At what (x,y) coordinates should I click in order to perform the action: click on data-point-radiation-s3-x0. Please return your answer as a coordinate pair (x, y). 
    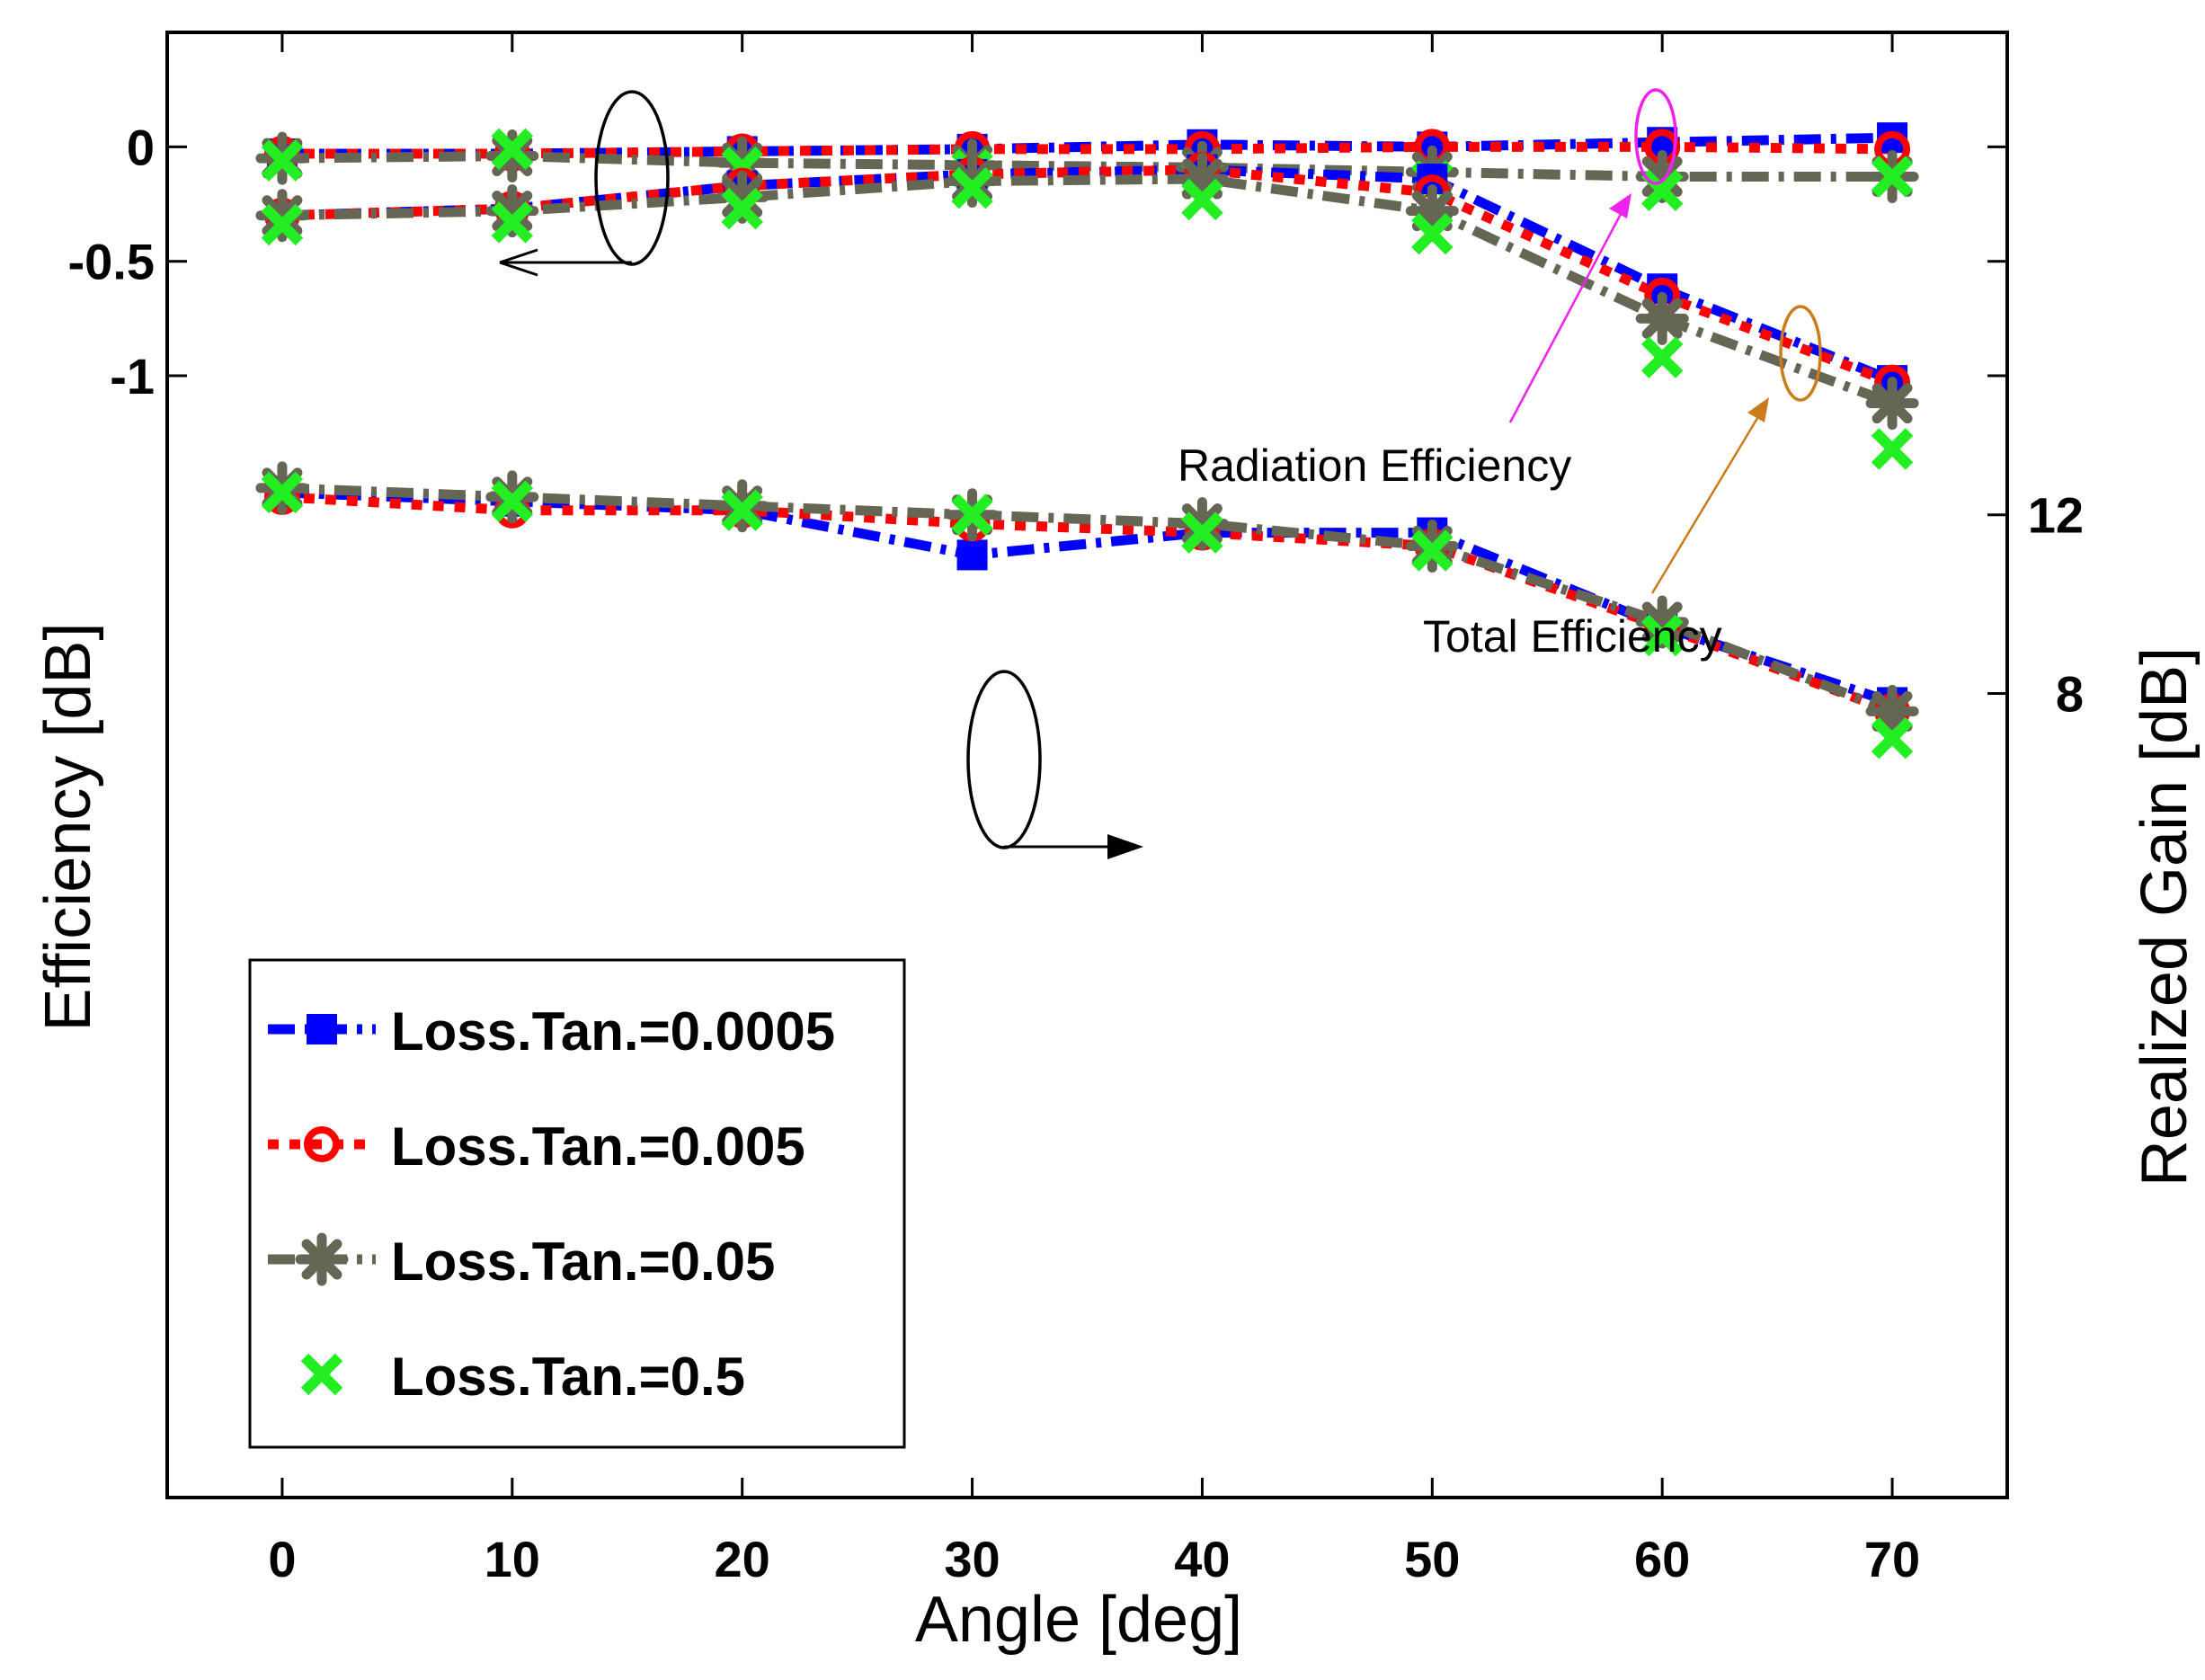
    Looking at the image, I should click on (282, 160).